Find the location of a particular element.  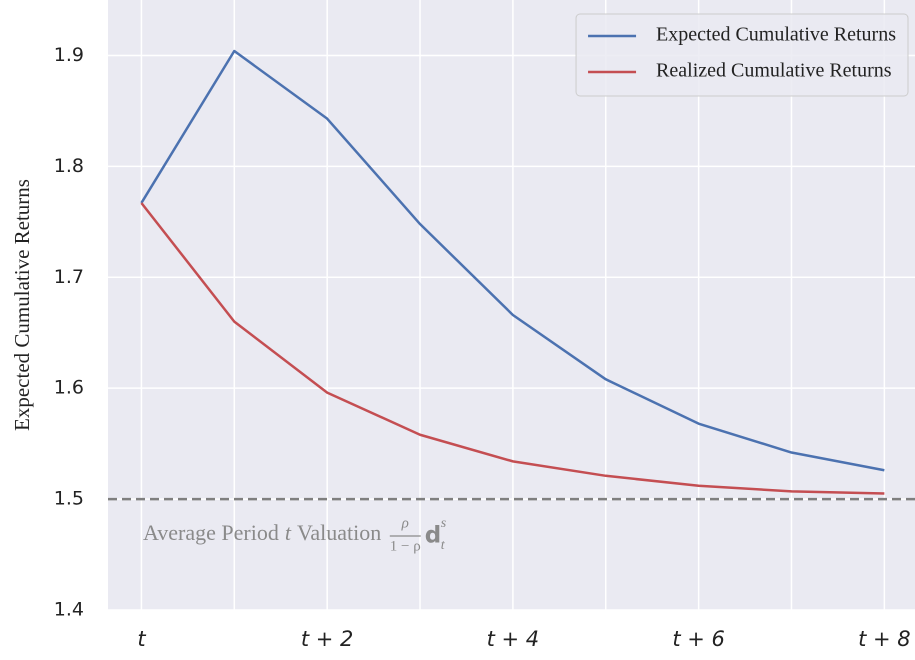

fraction-denominator: 1 − ρ is located at coordinates (405, 546).